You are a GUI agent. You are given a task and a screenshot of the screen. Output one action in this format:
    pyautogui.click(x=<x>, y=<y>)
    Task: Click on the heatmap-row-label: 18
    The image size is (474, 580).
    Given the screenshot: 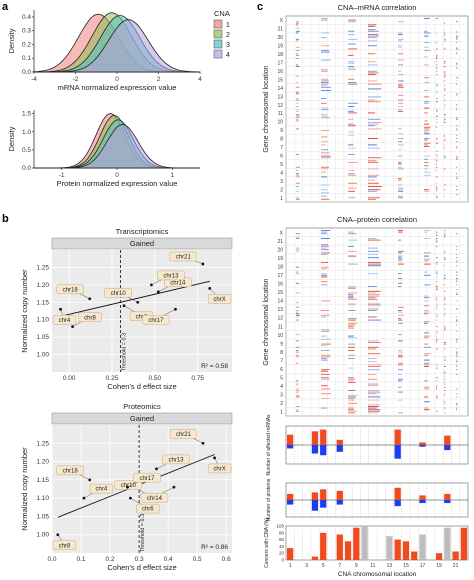 What is the action you would take?
    pyautogui.click(x=280, y=267)
    